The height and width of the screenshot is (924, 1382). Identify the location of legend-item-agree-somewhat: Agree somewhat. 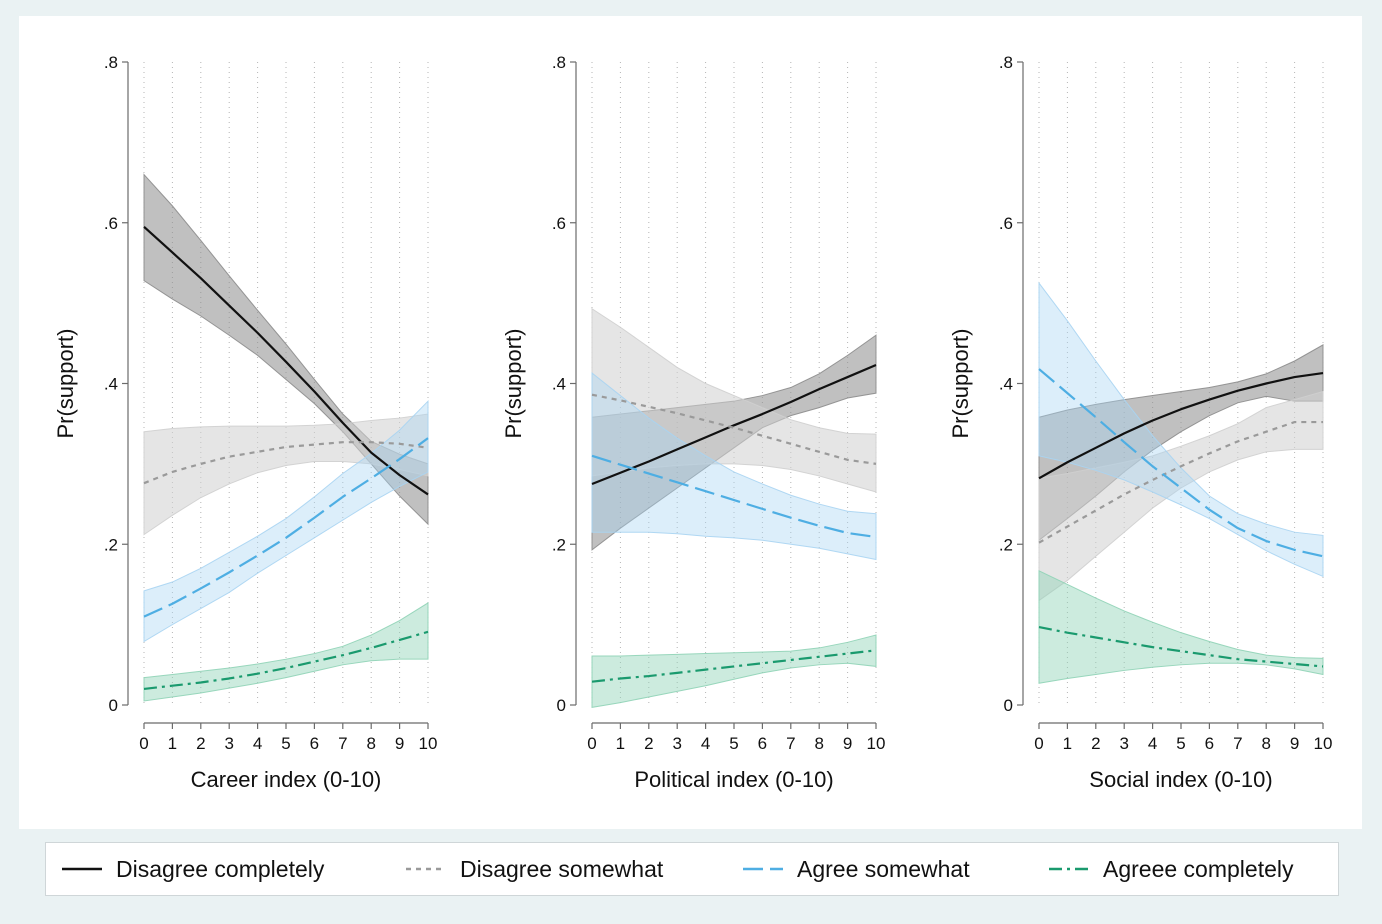
(856, 869).